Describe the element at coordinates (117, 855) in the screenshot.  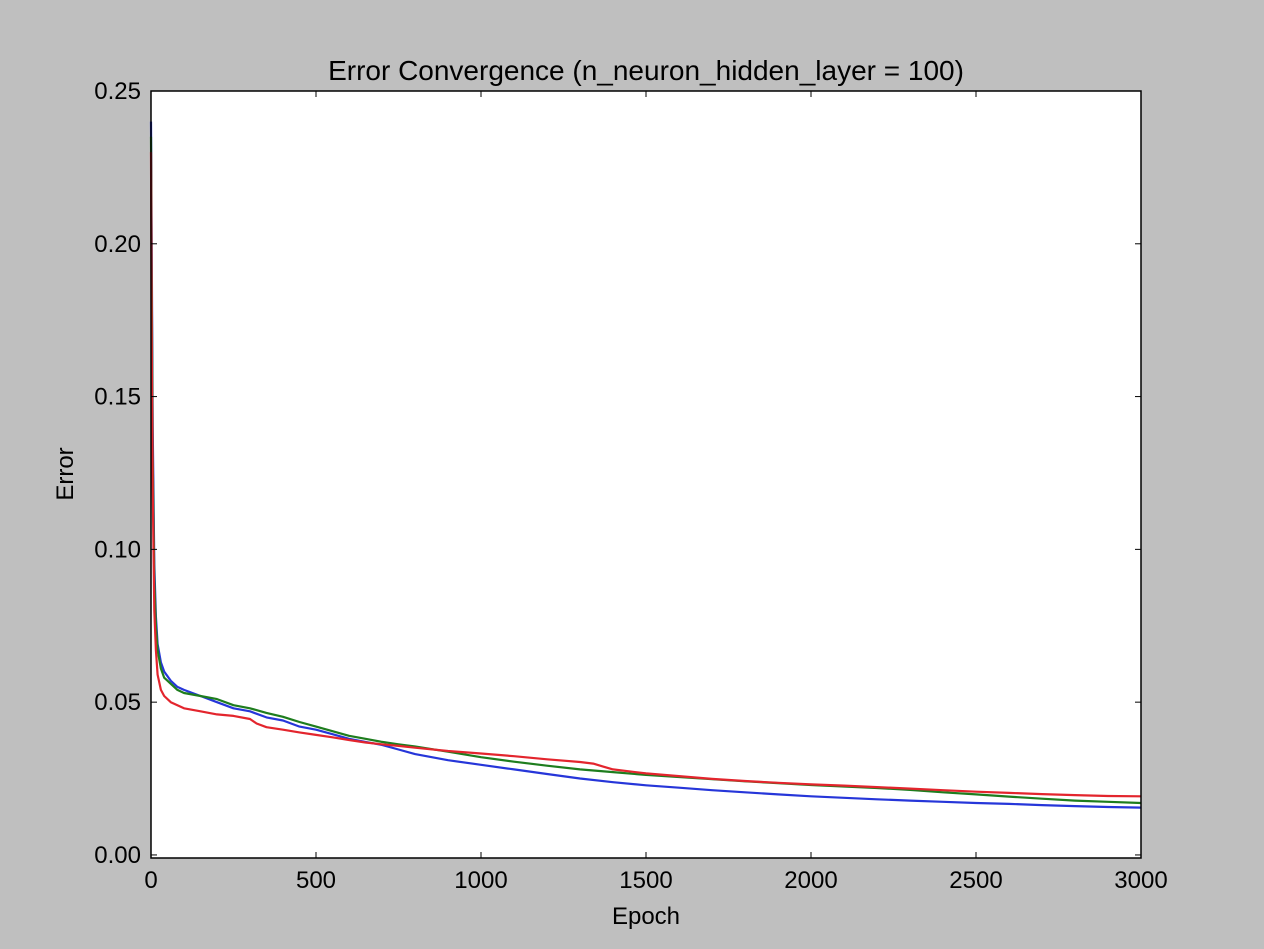
I see `y-tick-label: 0.00` at that location.